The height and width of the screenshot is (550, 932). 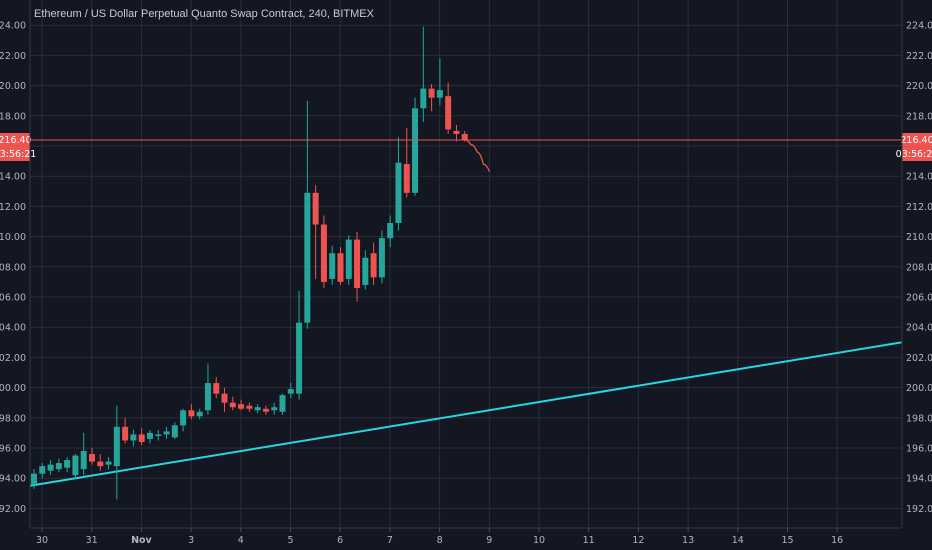 What do you see at coordinates (589, 540) in the screenshot?
I see `x-tick-label: 11` at bounding box center [589, 540].